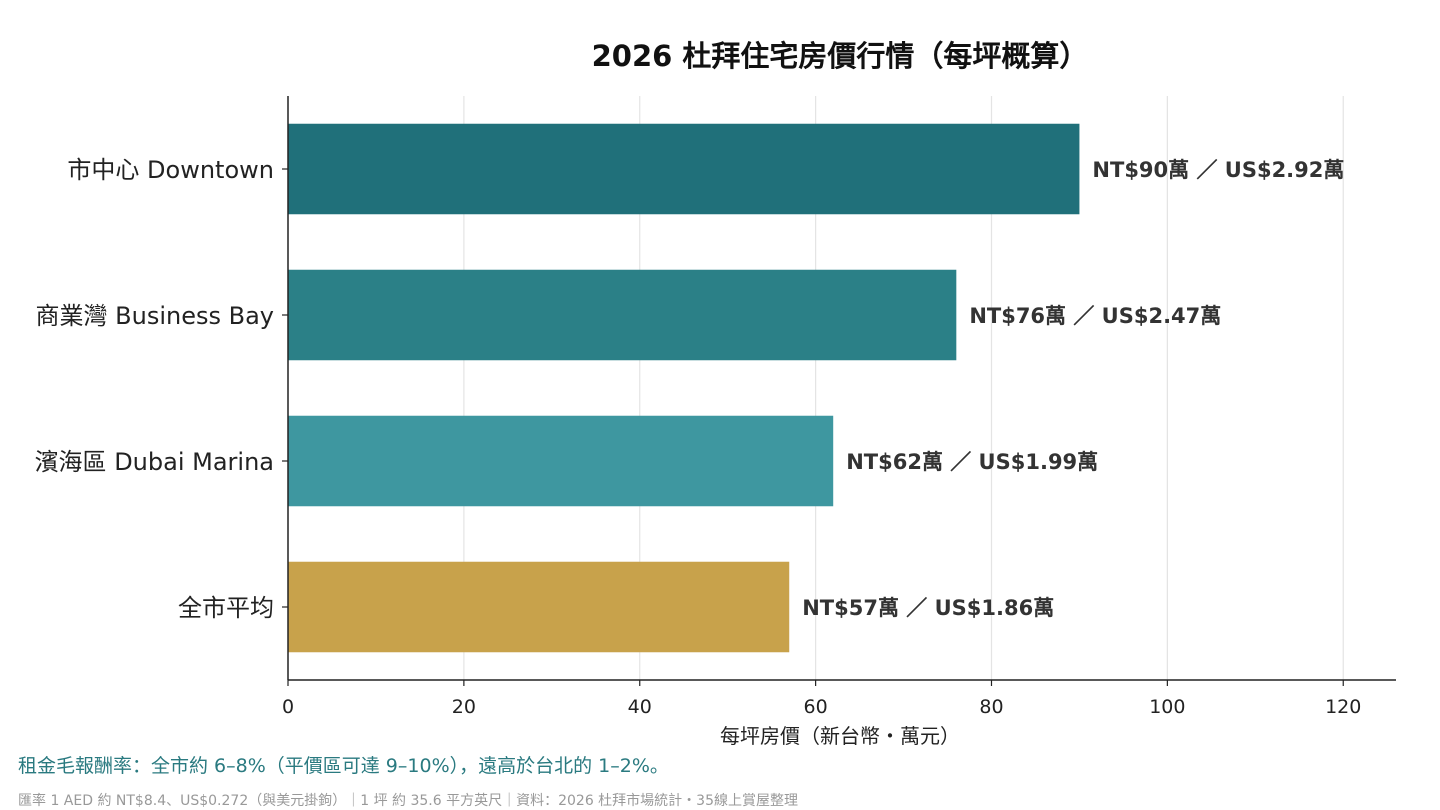 This screenshot has width=1440, height=810. Describe the element at coordinates (288, 707) in the screenshot. I see `x-tick-label: 0` at that location.